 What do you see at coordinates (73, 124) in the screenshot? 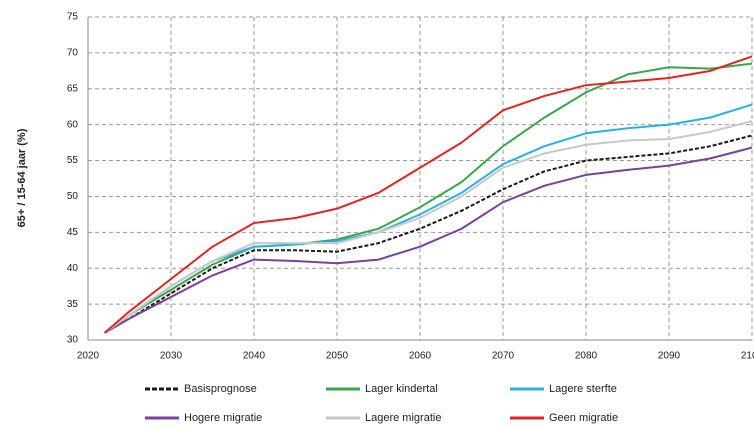
I see `y-tick-label: 60` at bounding box center [73, 124].